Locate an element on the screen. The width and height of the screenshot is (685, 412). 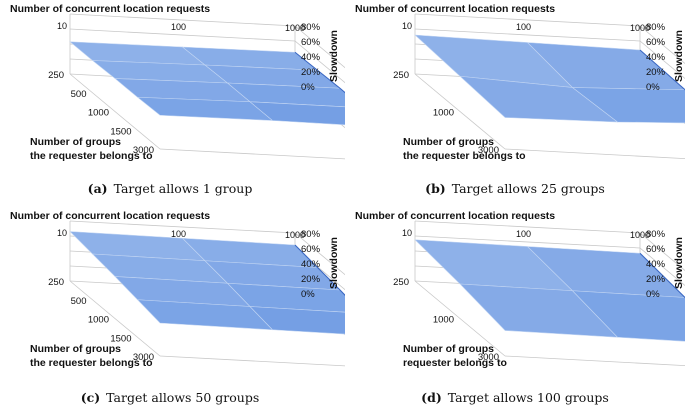
x-ticks-c: 10 100 1000 is located at coordinates (181, 234).